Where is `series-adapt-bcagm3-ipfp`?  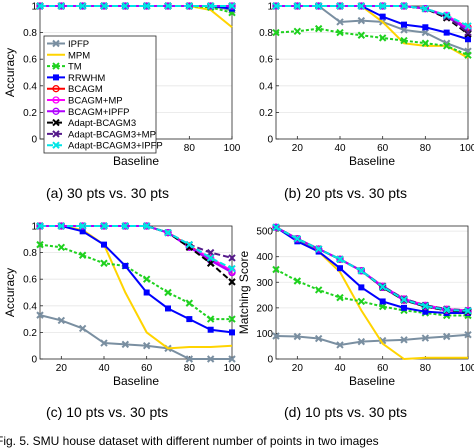
series-adapt-bcagm3-ipfp is located at coordinates (372, 16).